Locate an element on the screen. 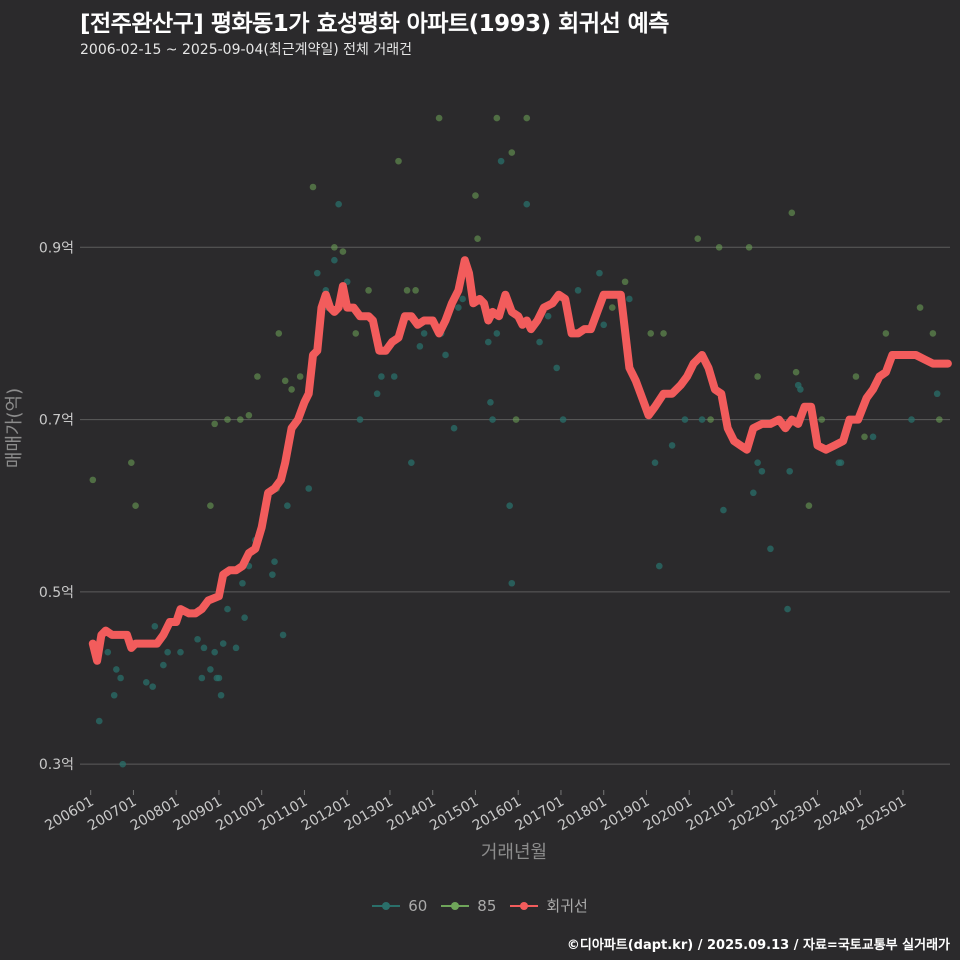 The image size is (960, 960). x-tick-label: 202501 is located at coordinates (882, 814).